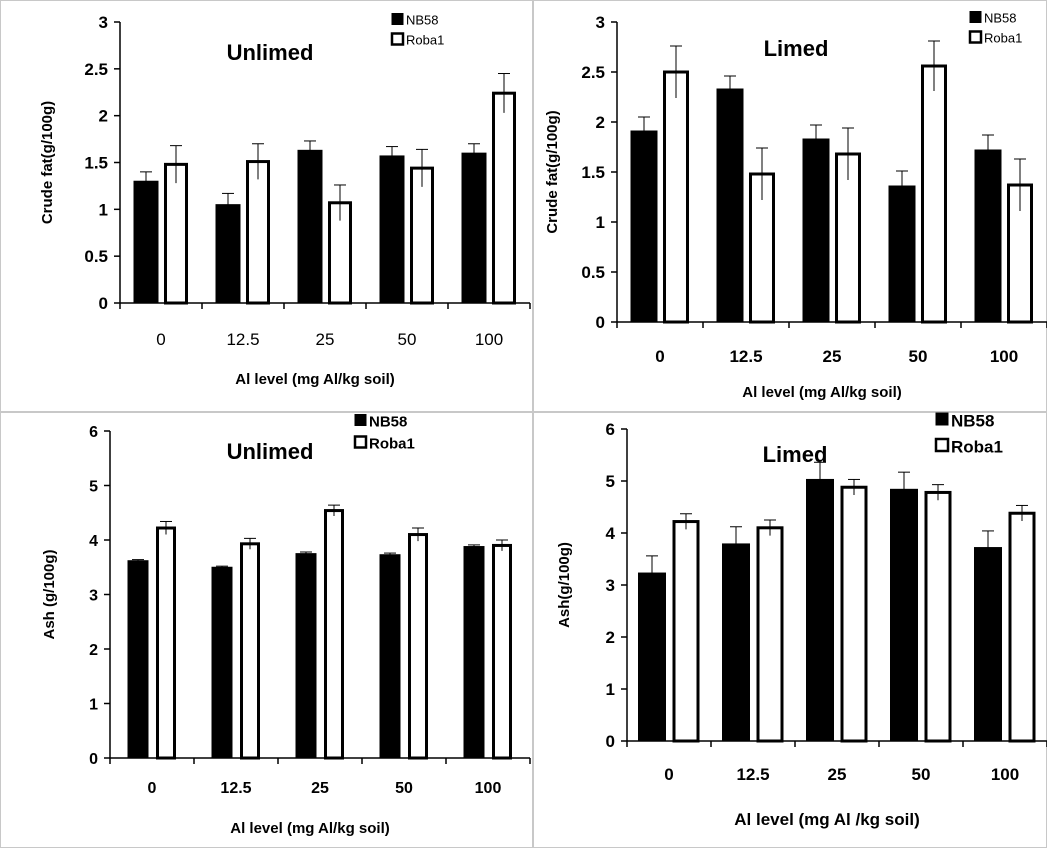 This screenshot has height=848, width=1047. I want to click on y-tick-label: 5, so click(93, 487).